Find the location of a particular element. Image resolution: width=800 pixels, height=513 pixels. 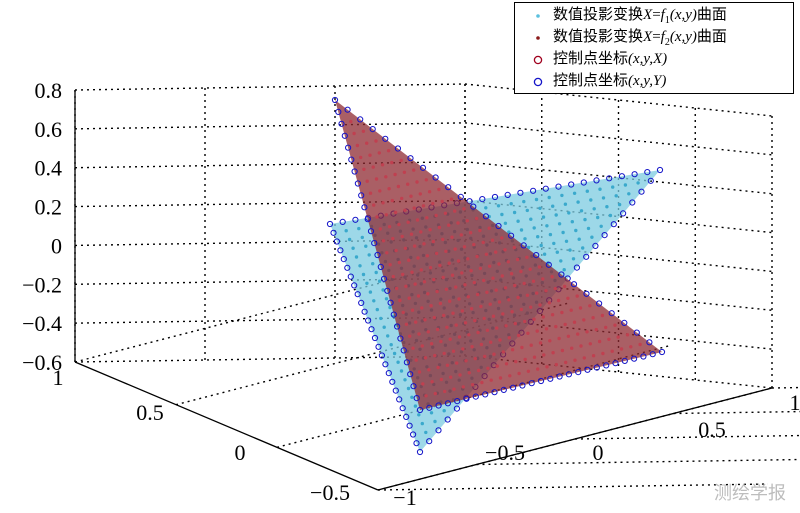

z-tick-label: −0.6 is located at coordinates (42, 362).